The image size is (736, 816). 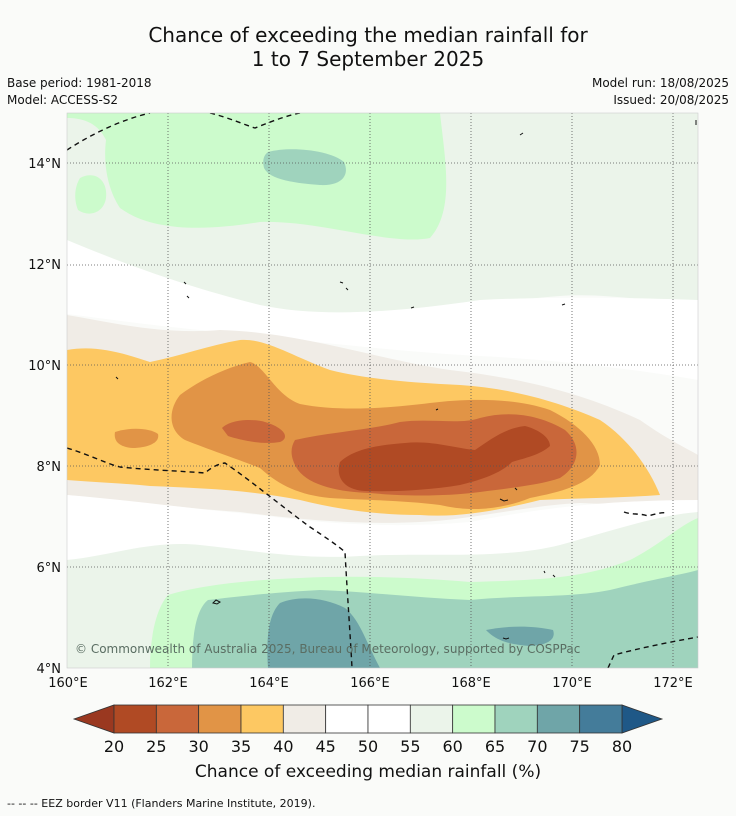 What do you see at coordinates (642, 719) in the screenshot?
I see `colorbar-high-arrow` at bounding box center [642, 719].